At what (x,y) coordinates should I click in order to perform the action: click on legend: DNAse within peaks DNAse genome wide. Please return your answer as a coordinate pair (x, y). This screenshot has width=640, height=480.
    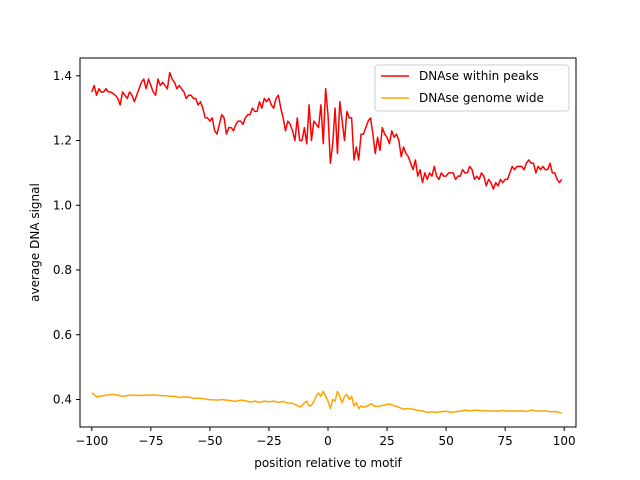
    Looking at the image, I should click on (472, 88).